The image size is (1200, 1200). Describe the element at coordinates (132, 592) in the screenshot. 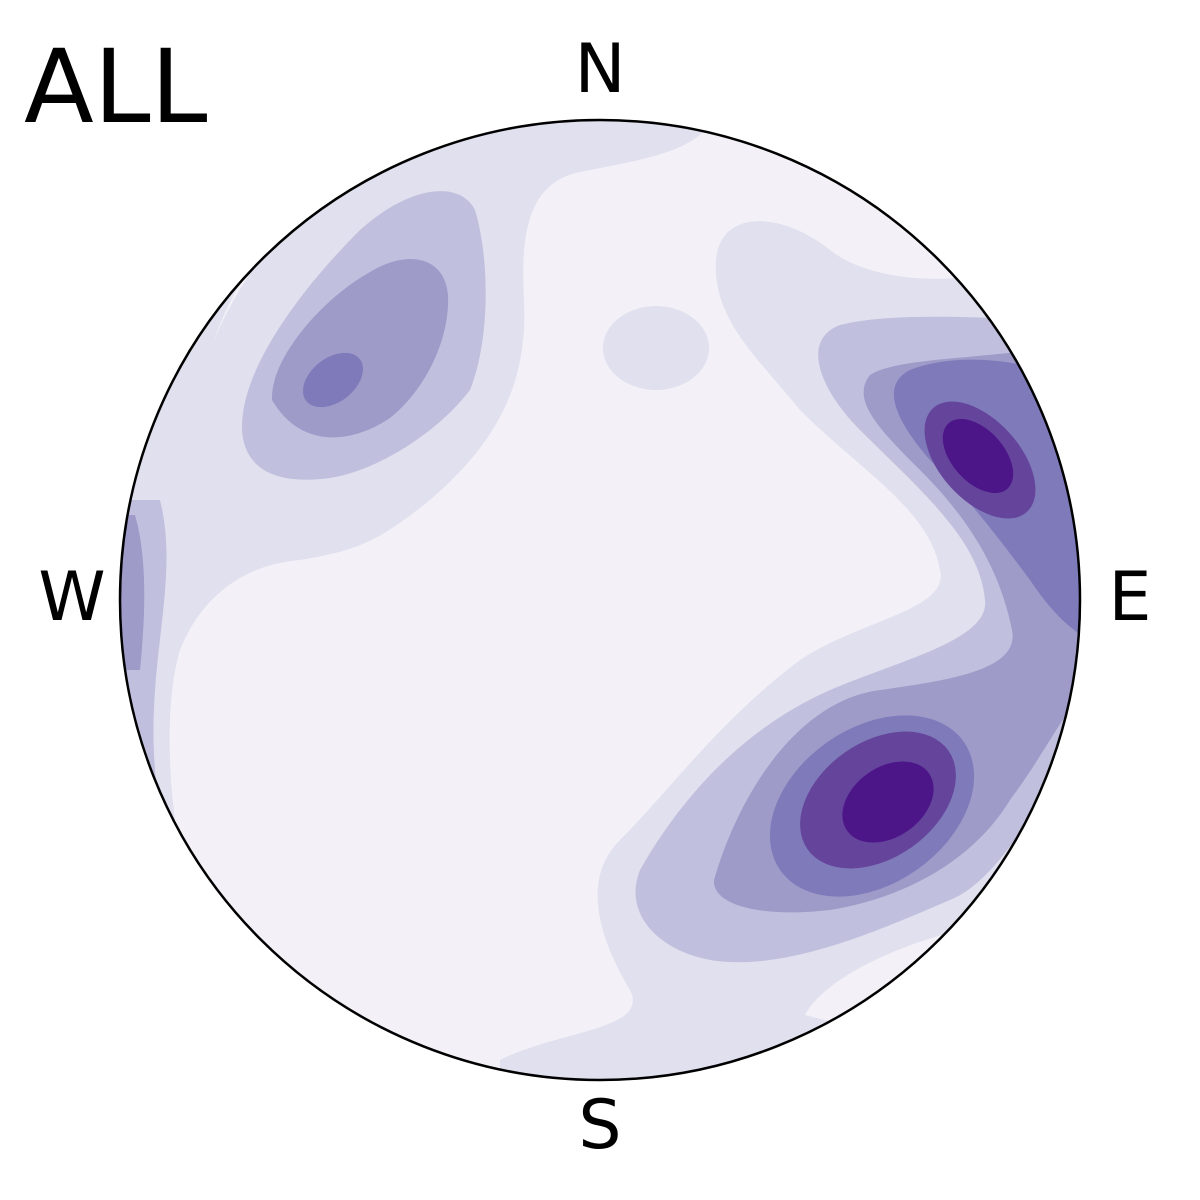

I see `contour-level-3-west-edge` at that location.